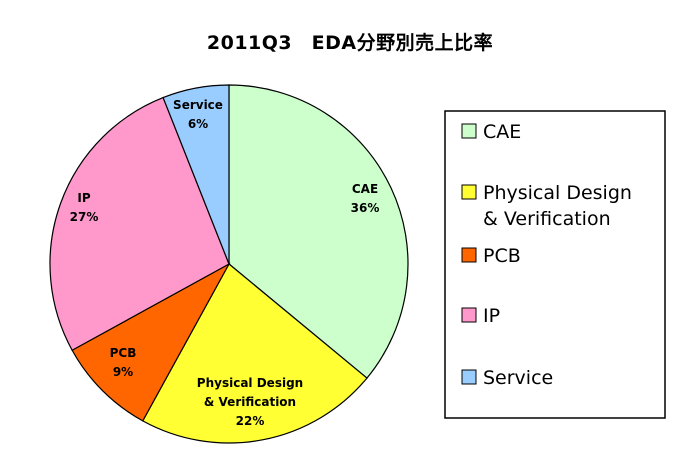 This screenshot has width=700, height=462. Describe the element at coordinates (196, 174) in the screenshot. I see `pie-slice-service` at that location.